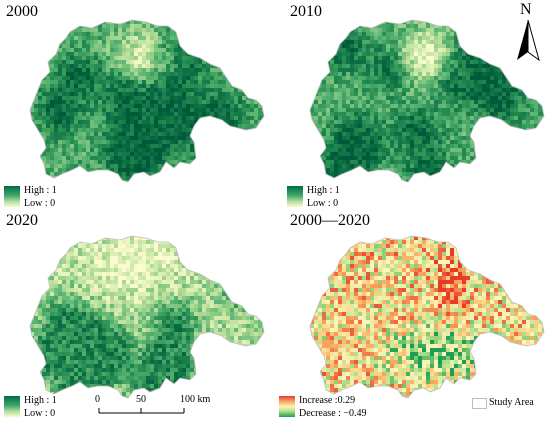 The height and width of the screenshot is (427, 550). Describe the element at coordinates (528, 41) in the screenshot. I see `north-arrow-icon` at that location.